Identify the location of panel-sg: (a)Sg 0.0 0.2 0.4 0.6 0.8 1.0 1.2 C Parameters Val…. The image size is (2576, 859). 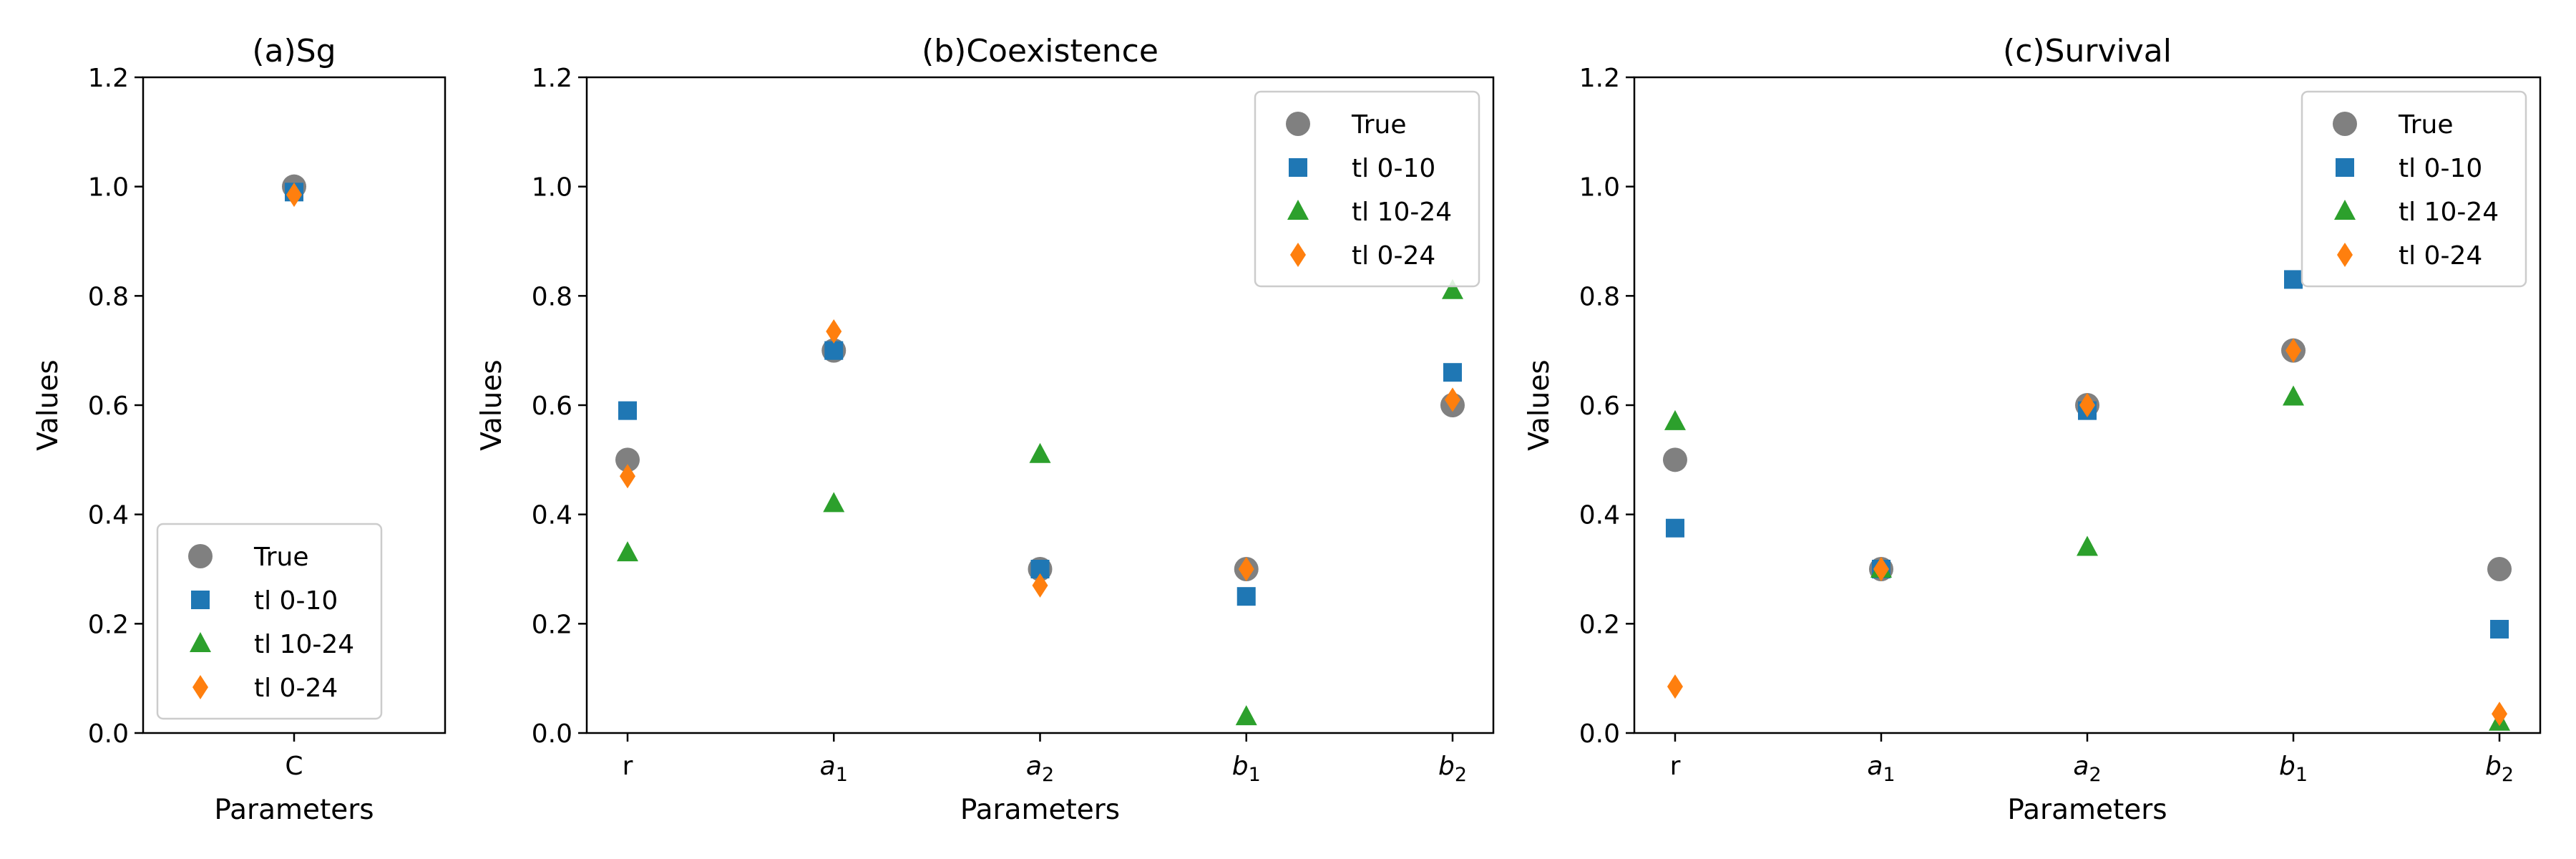
(239, 429).